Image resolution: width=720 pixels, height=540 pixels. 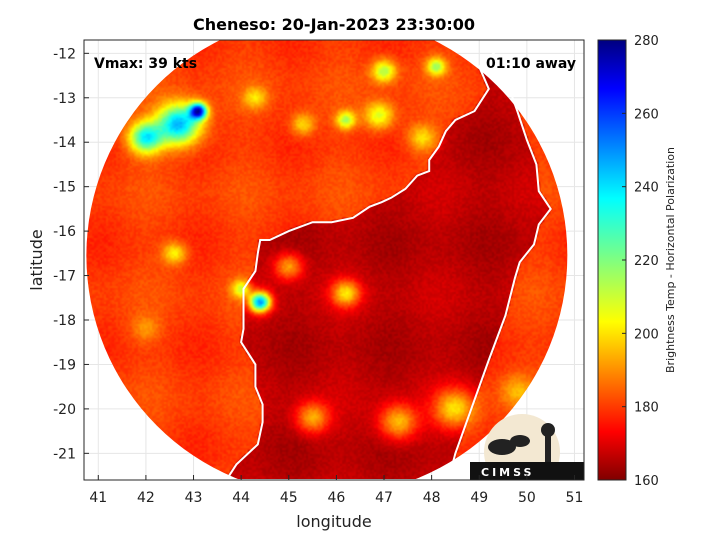 I want to click on x-tick-label: 47, so click(x=384, y=498).